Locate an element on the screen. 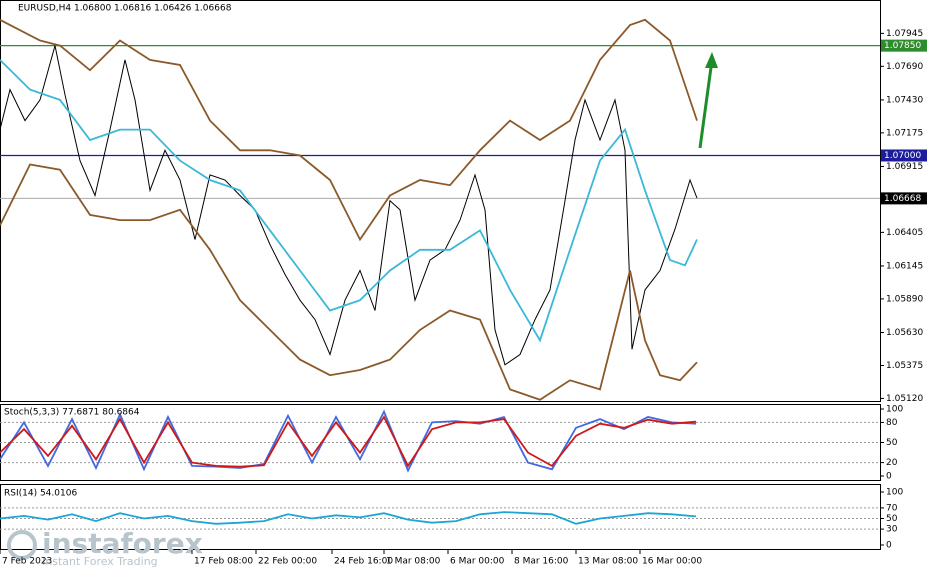  level-label: 1.07850 is located at coordinates (902, 46).